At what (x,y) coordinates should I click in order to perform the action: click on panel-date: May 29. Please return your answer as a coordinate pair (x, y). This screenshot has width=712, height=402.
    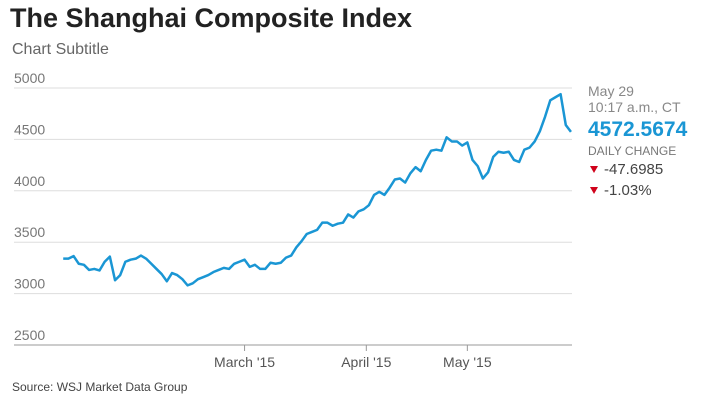
    Looking at the image, I should click on (611, 91).